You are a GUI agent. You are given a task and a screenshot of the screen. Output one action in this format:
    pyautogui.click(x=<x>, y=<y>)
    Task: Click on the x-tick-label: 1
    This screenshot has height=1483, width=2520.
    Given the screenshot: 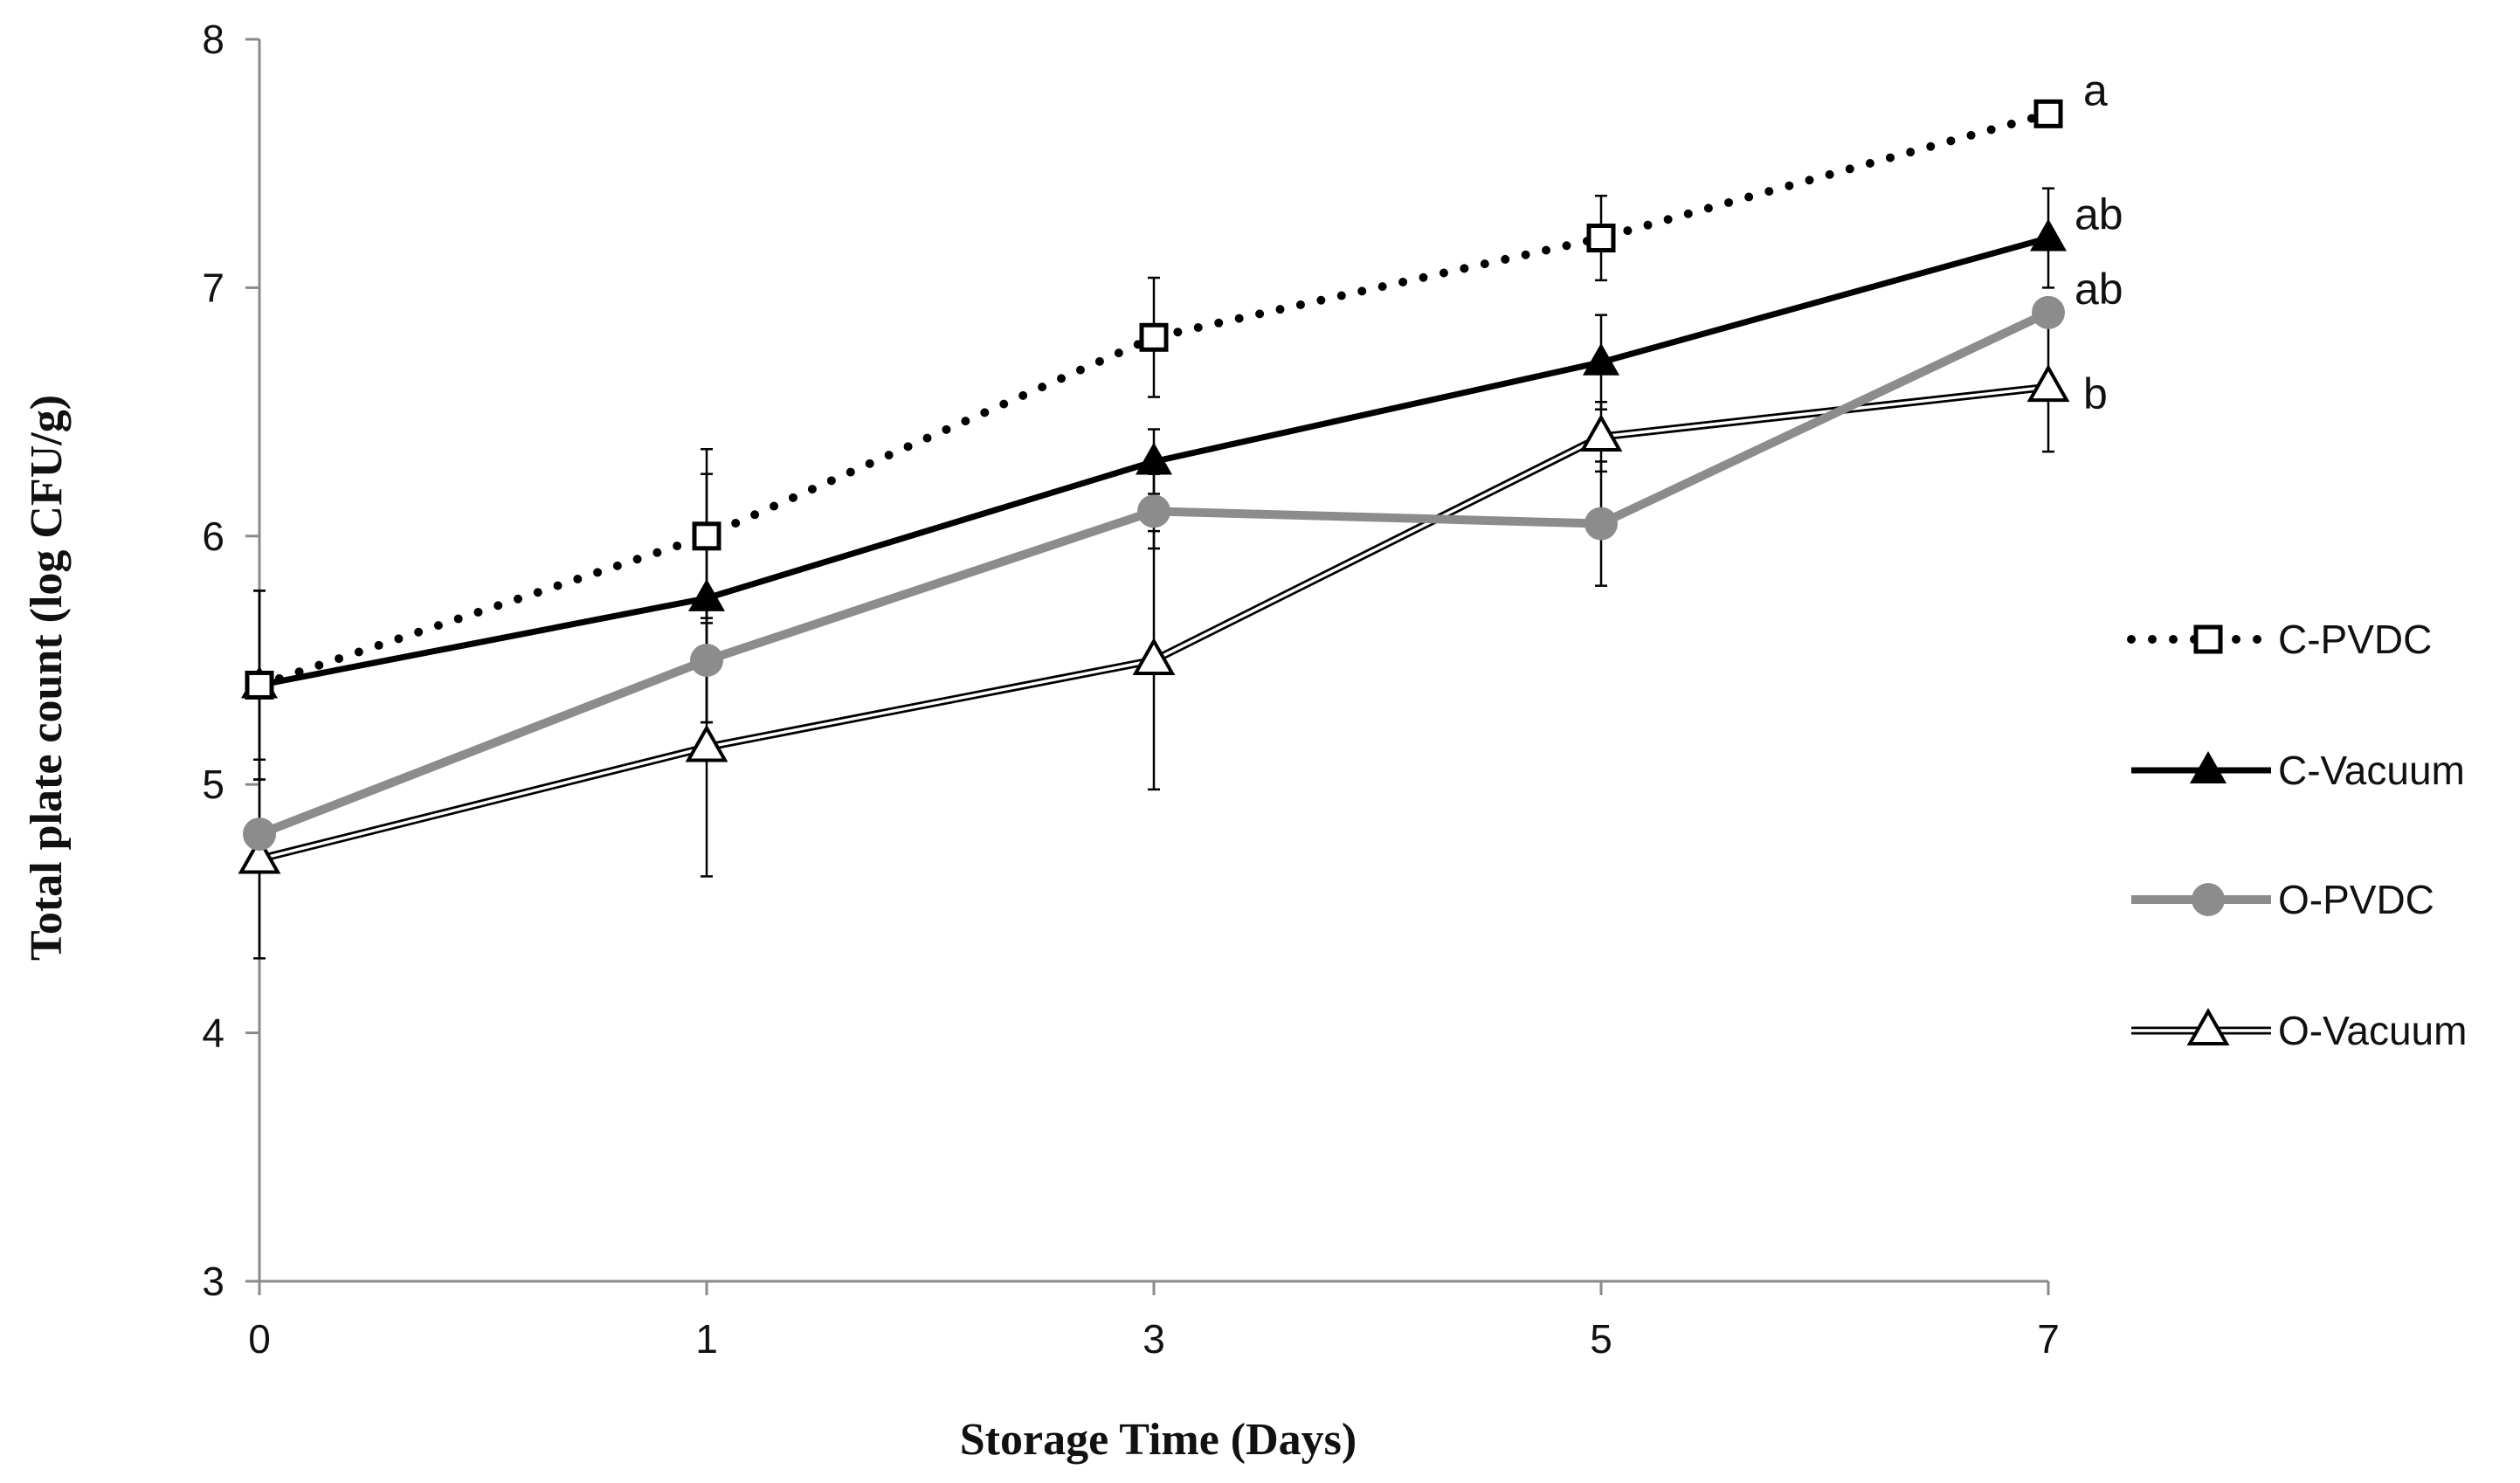 What is the action you would take?
    pyautogui.click(x=706, y=1339)
    